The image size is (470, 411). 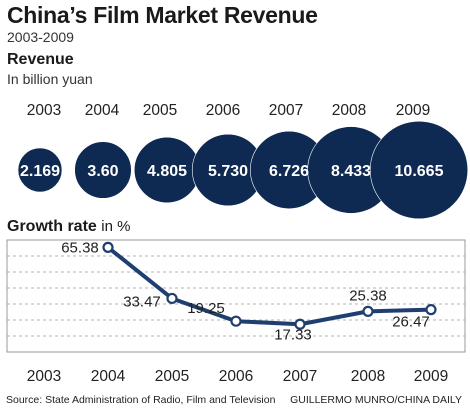 I want to click on revenue-year-label: 2004, so click(x=102, y=110).